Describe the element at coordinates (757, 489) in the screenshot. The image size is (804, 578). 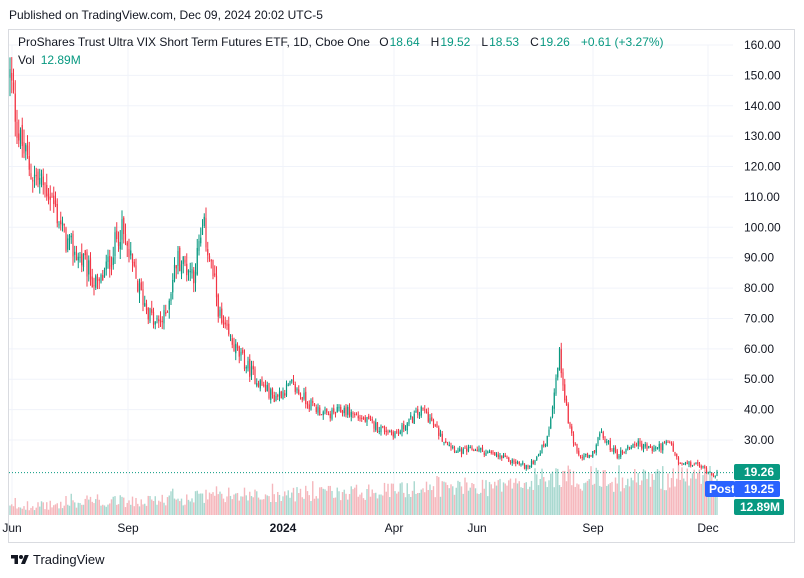
I see `post-price-badge` at that location.